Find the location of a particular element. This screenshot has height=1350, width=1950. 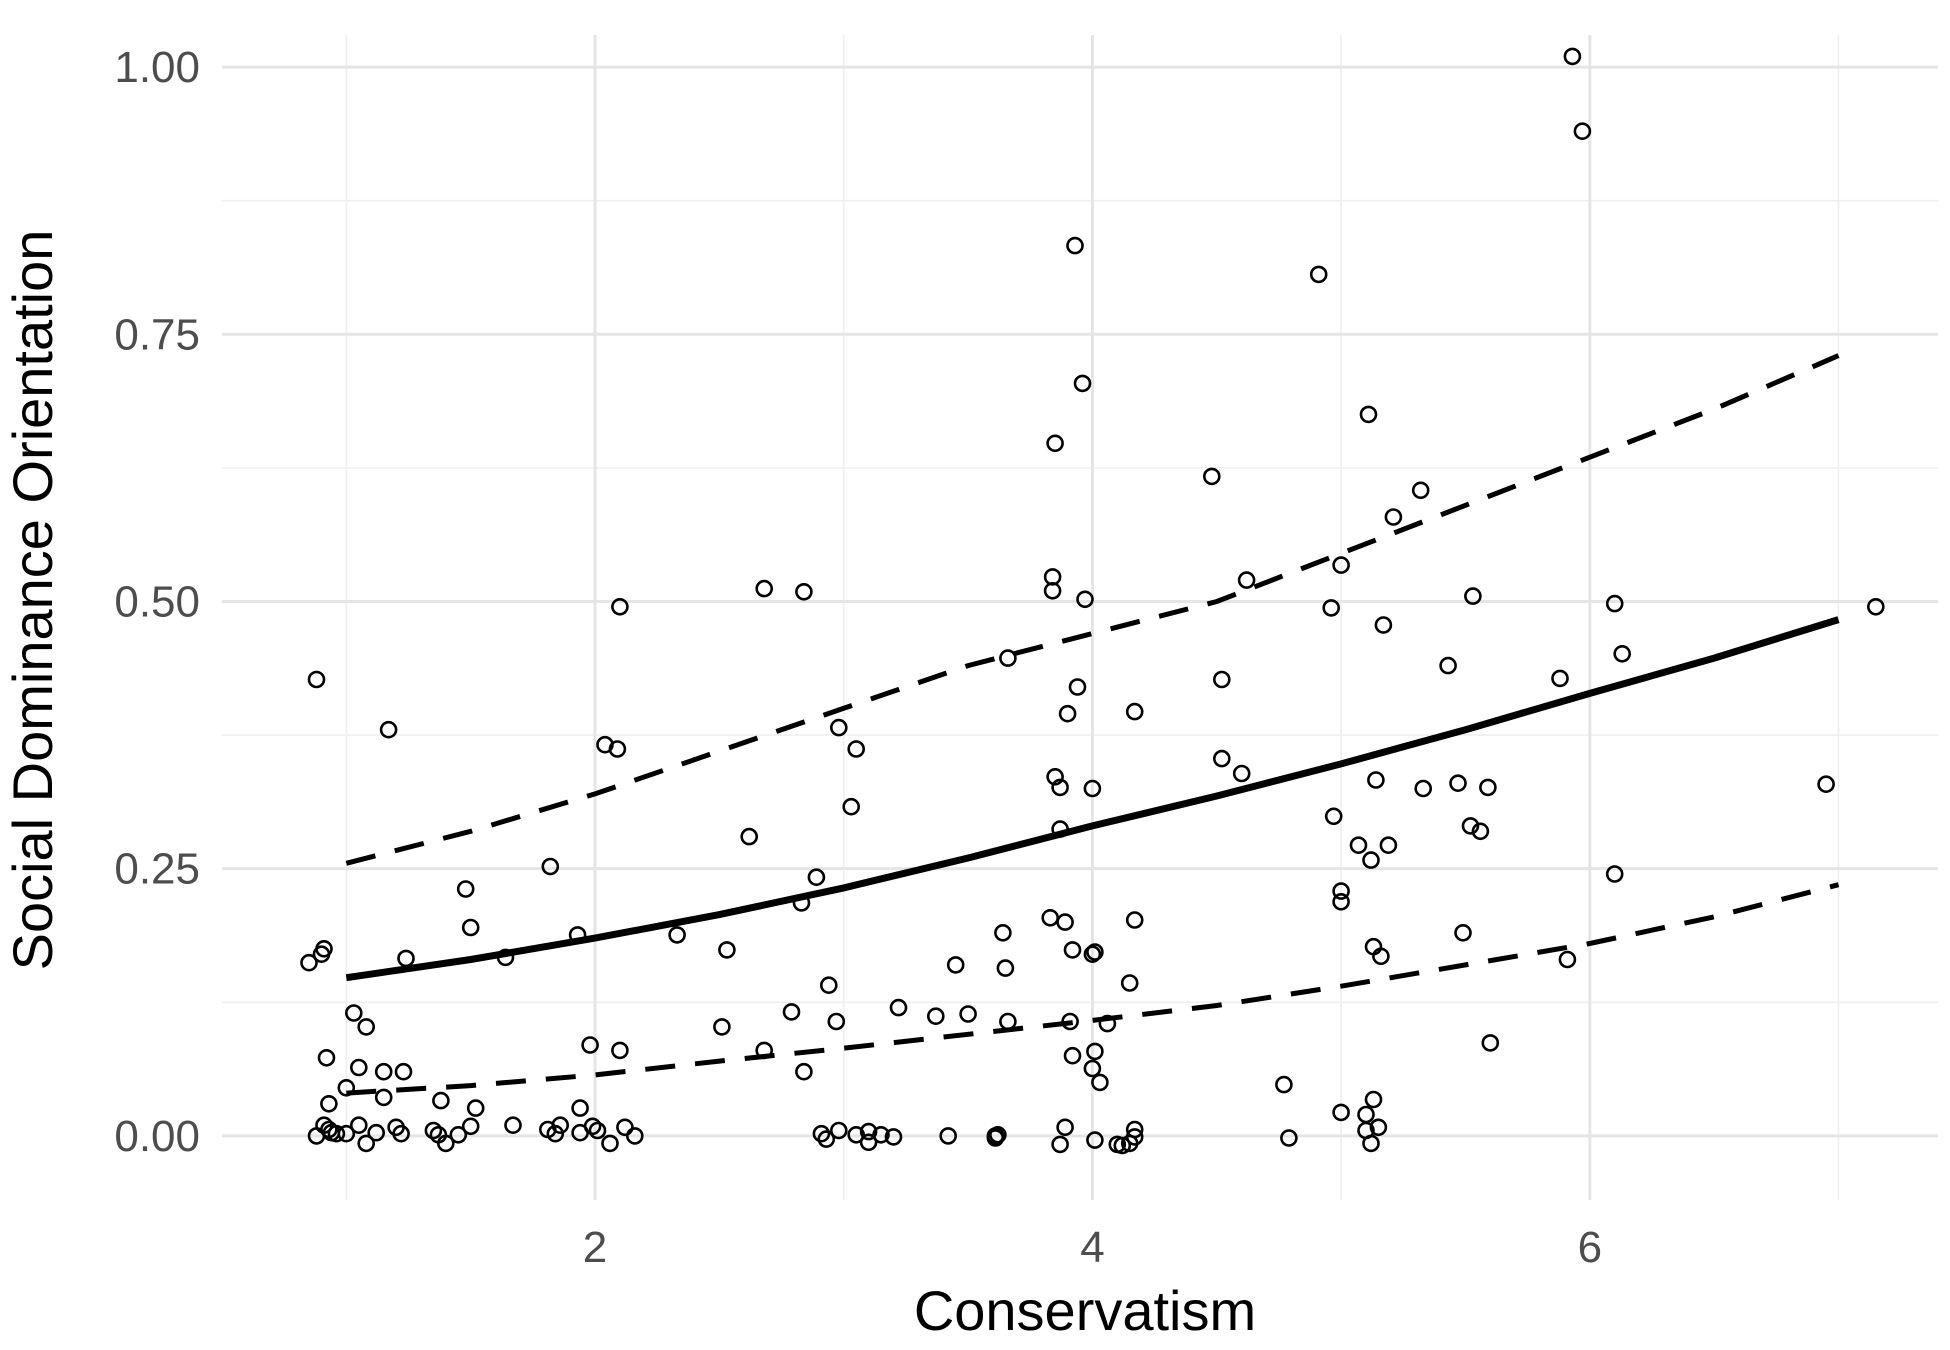

y-tick-label: 0.50 is located at coordinates (157, 601).